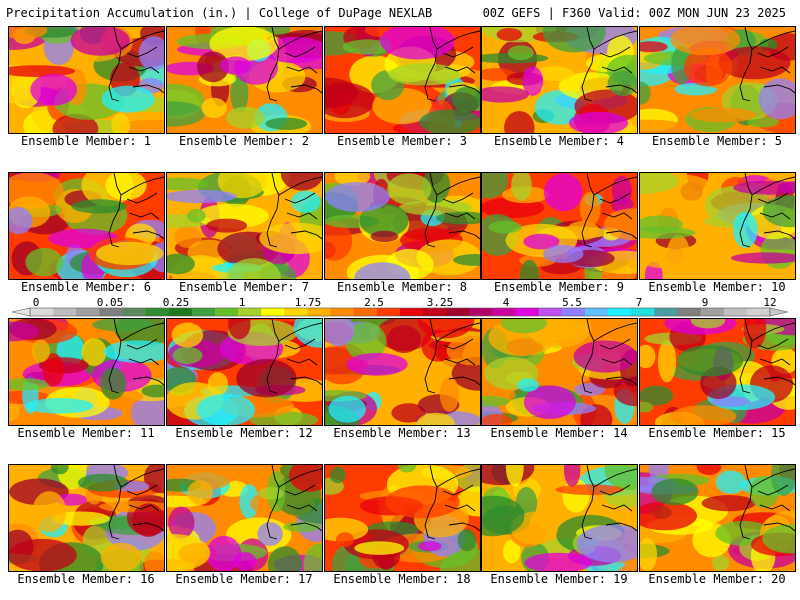 This screenshot has width=800, height=600. What do you see at coordinates (402, 433) in the screenshot?
I see `ensemble-member-label: Ensemble Member: 13` at bounding box center [402, 433].